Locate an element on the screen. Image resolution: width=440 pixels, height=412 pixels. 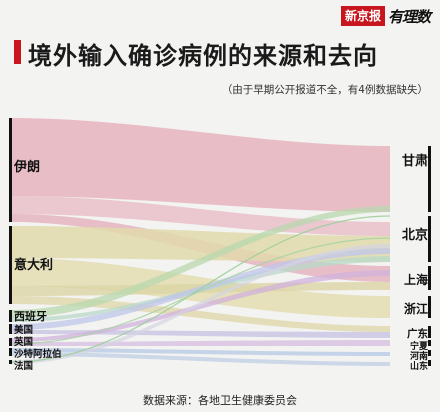
title-accent-bar is located at coordinates (17, 52).